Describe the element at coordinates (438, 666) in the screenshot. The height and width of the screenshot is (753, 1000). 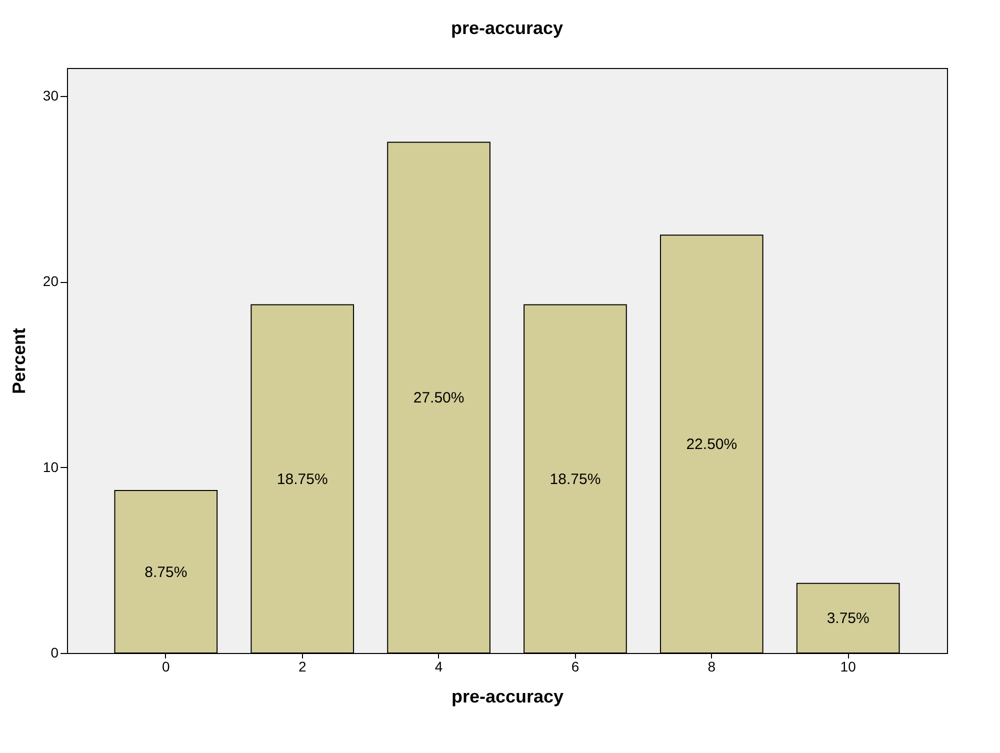
I see `x-tick-label: 4` at that location.